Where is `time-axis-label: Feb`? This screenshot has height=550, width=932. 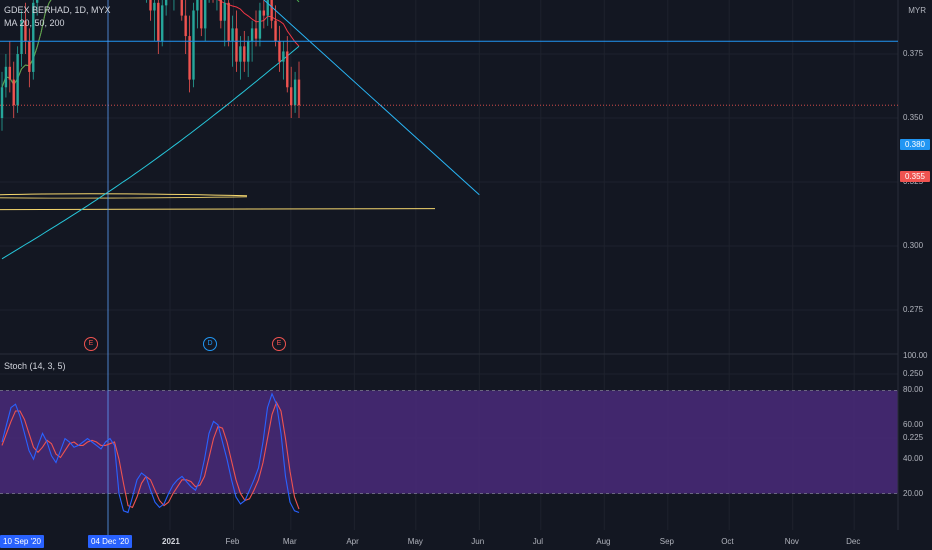
time-axis-label: Feb is located at coordinates (232, 541).